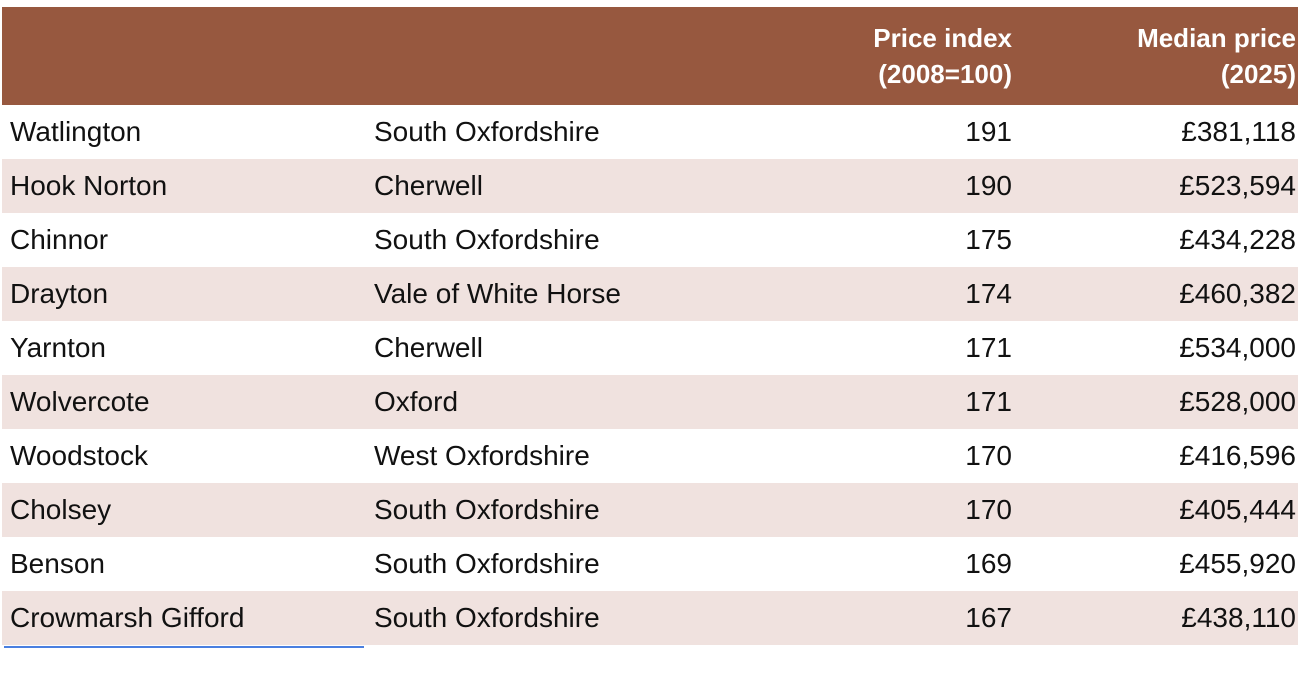  Describe the element at coordinates (76, 131) in the screenshot. I see `cell-place: Watlington` at that location.